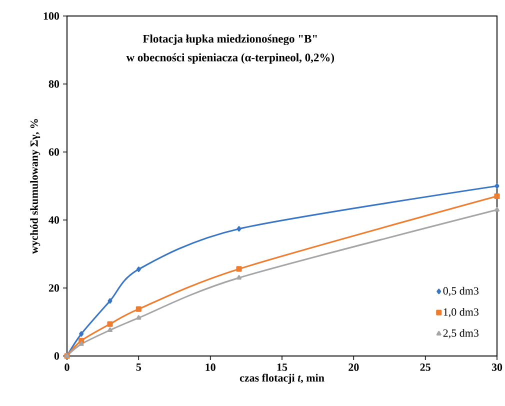 The width and height of the screenshot is (505, 406). Describe the element at coordinates (230, 58) in the screenshot. I see `text: w obecności spieniacza (α-terpineol, 0,2%)` at that location.